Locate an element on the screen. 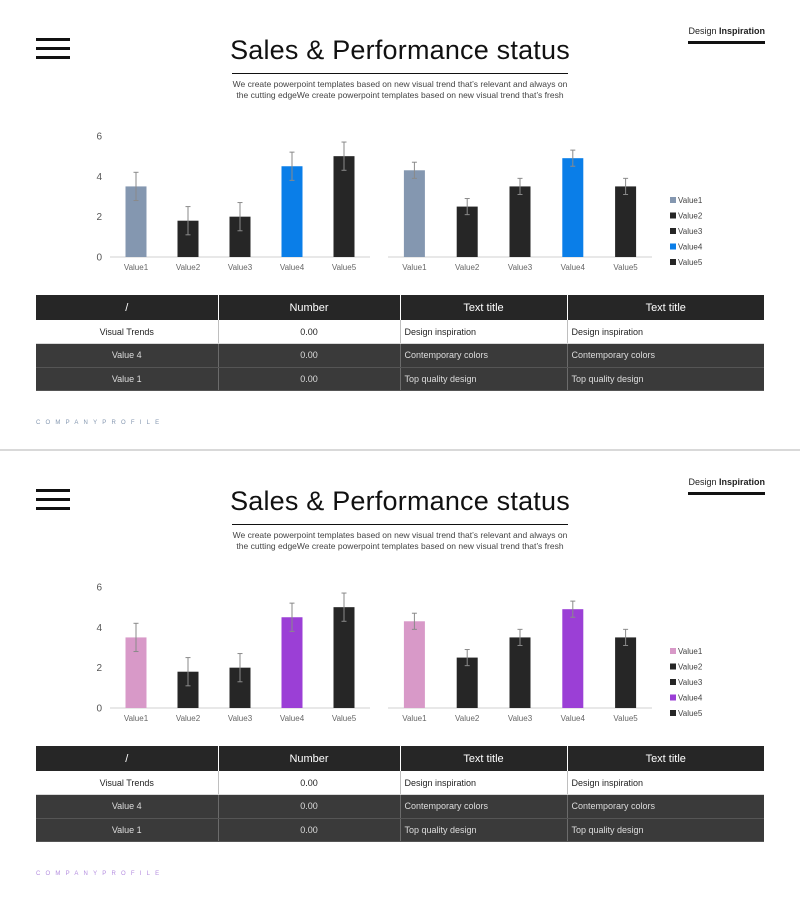 The image size is (800, 900). table-header-cell: / is located at coordinates (127, 307).